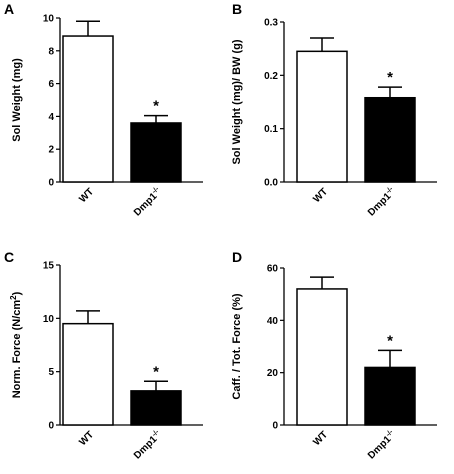 The image size is (454, 474). Describe the element at coordinates (9, 257) in the screenshot. I see `panel-letter: C` at that location.